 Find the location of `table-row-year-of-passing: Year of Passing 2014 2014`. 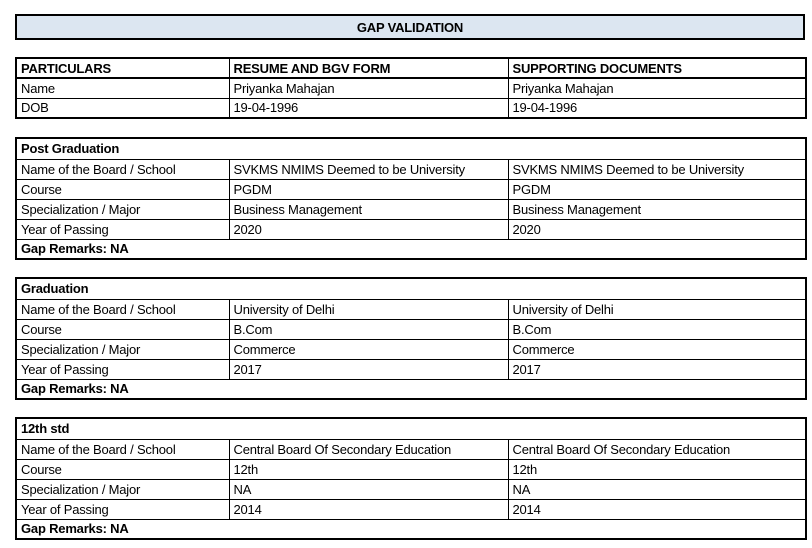

table-row-year-of-passing: Year of Passing 2014 2014 is located at coordinates (411, 509).